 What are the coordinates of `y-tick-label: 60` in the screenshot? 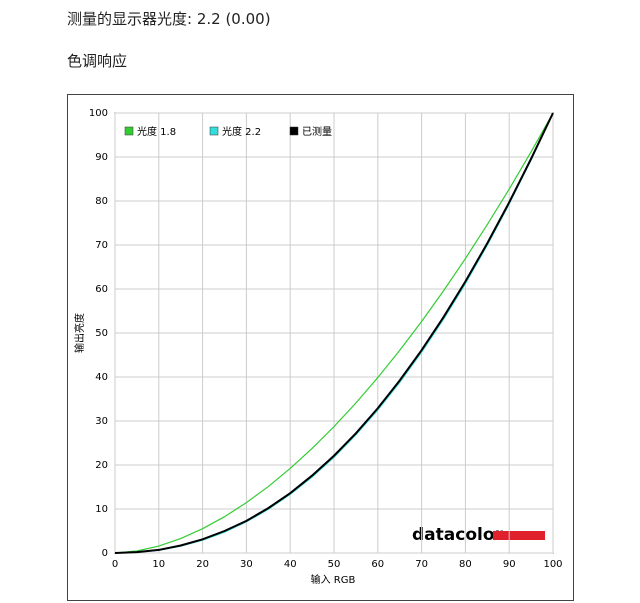 It's located at (101, 289).